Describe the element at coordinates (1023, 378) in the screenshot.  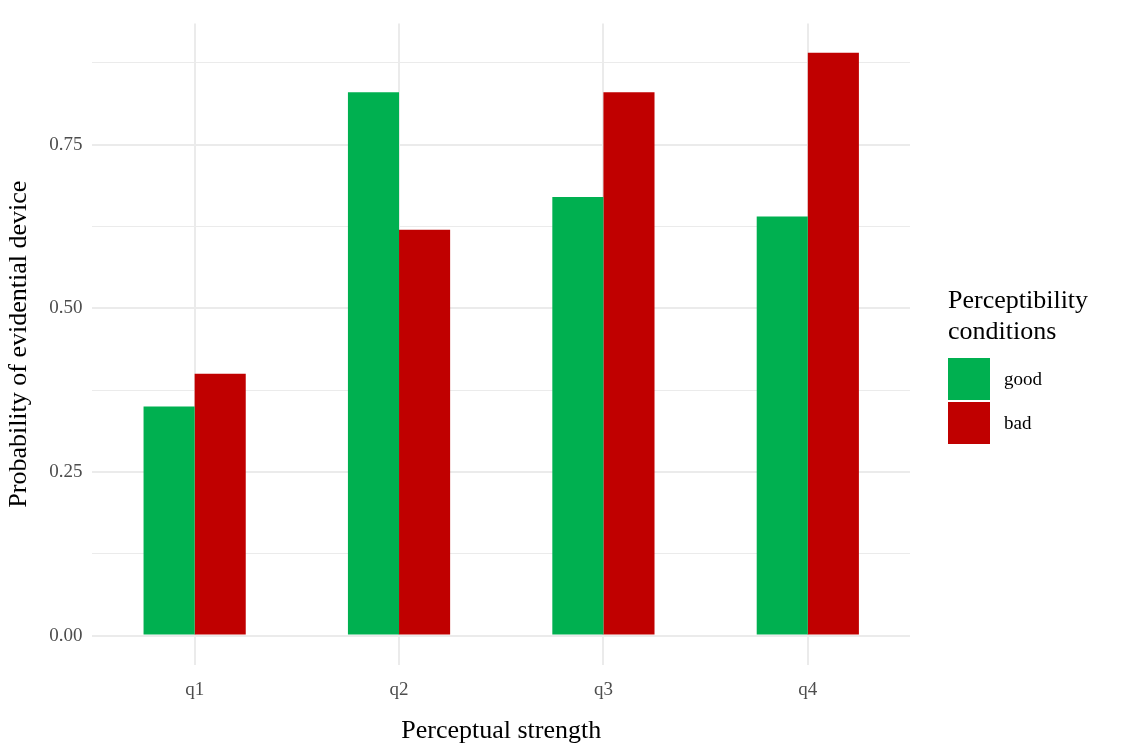
I see `legend-label: good` at that location.